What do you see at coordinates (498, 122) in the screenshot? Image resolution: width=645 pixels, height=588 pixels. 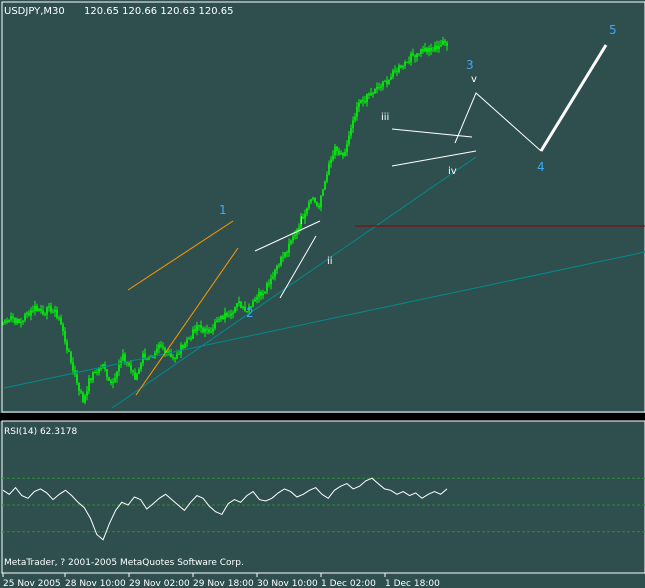 I see `wave-projection-path` at bounding box center [498, 122].